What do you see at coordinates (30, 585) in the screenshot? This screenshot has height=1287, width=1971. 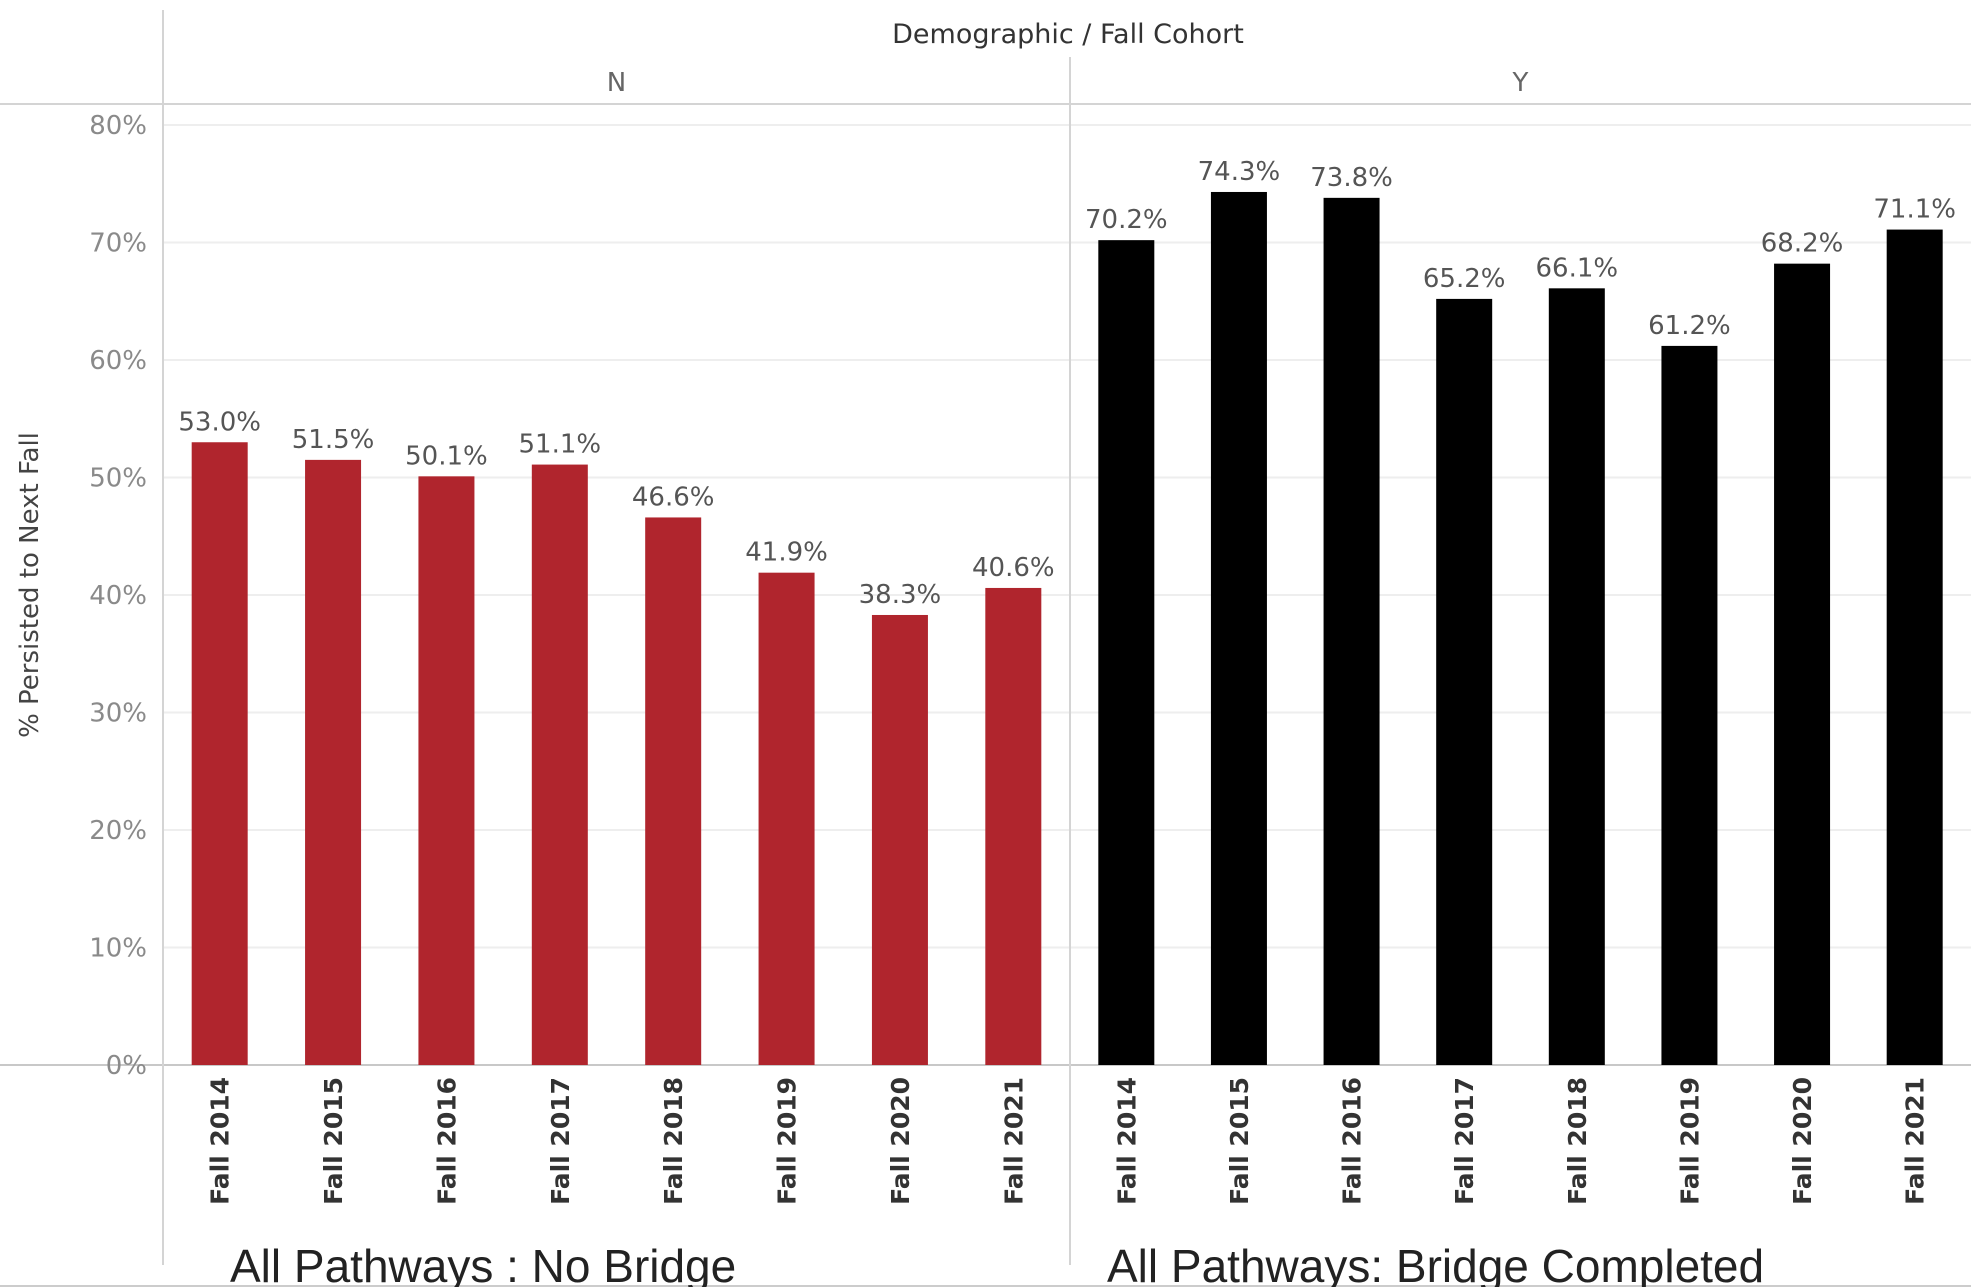 I see `y-axis-title: % Persisted to Next Fall` at bounding box center [30, 585].